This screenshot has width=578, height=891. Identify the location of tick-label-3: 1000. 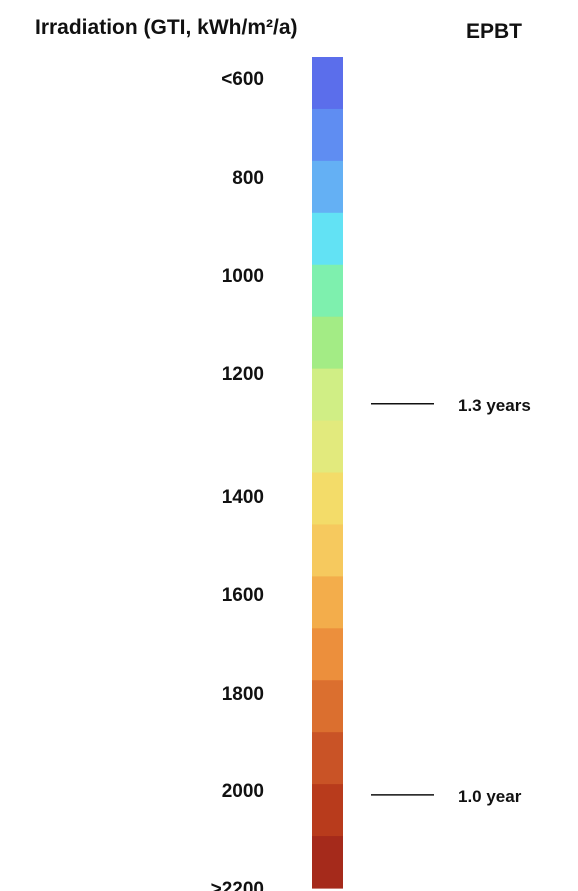
(243, 276).